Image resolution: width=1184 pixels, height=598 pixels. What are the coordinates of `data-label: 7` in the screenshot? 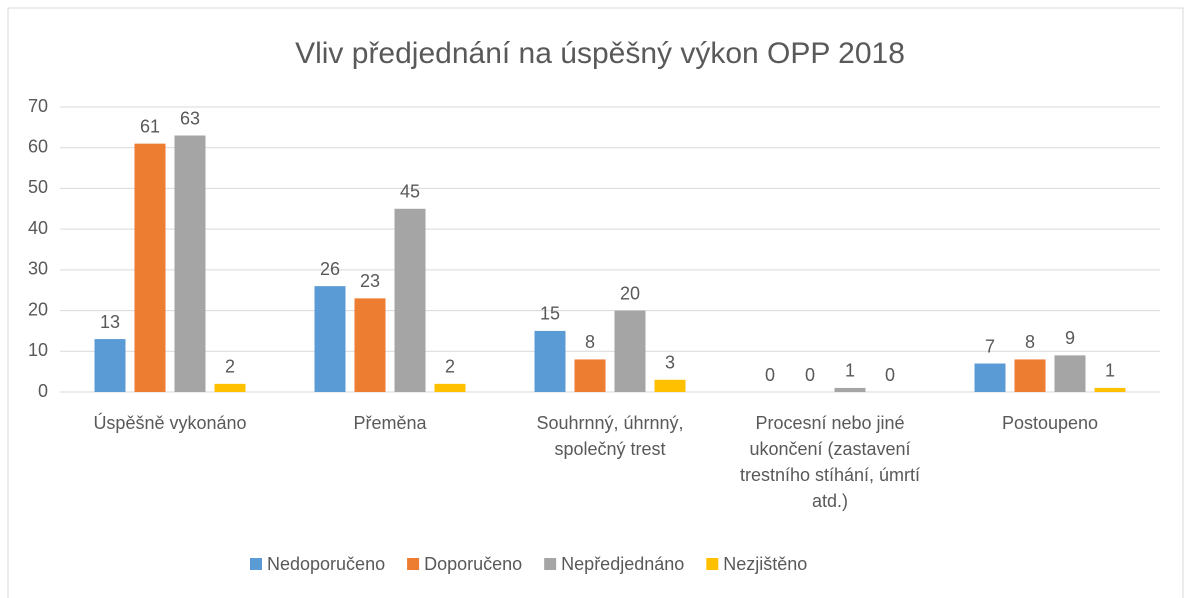 It's located at (990, 346).